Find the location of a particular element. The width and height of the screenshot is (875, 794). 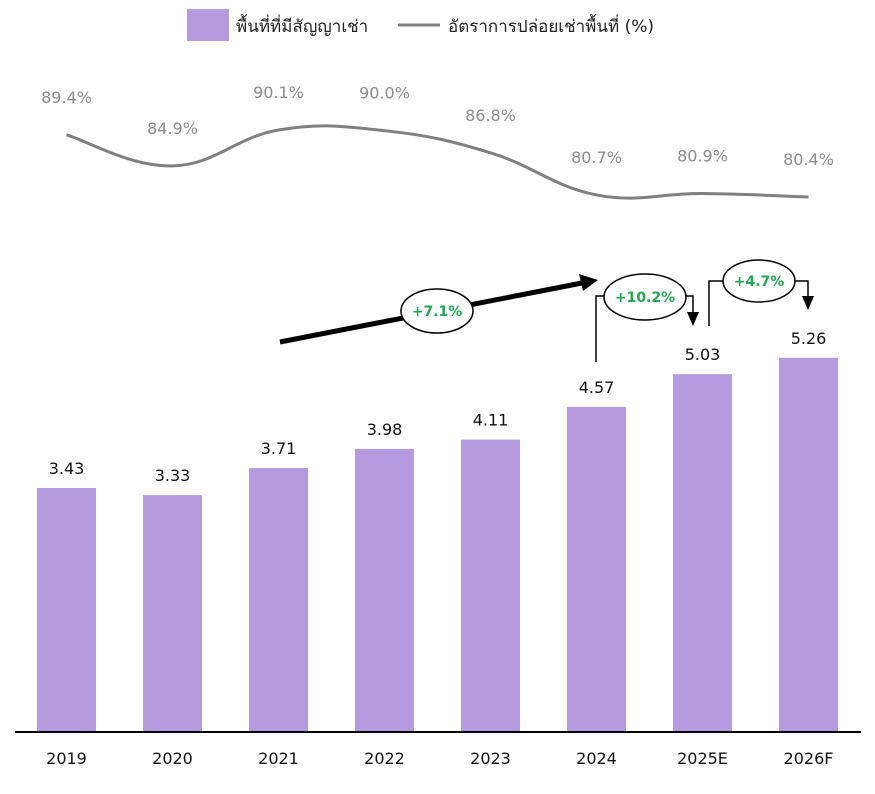

bar-value-label-2022: 3.98 is located at coordinates (385, 429).